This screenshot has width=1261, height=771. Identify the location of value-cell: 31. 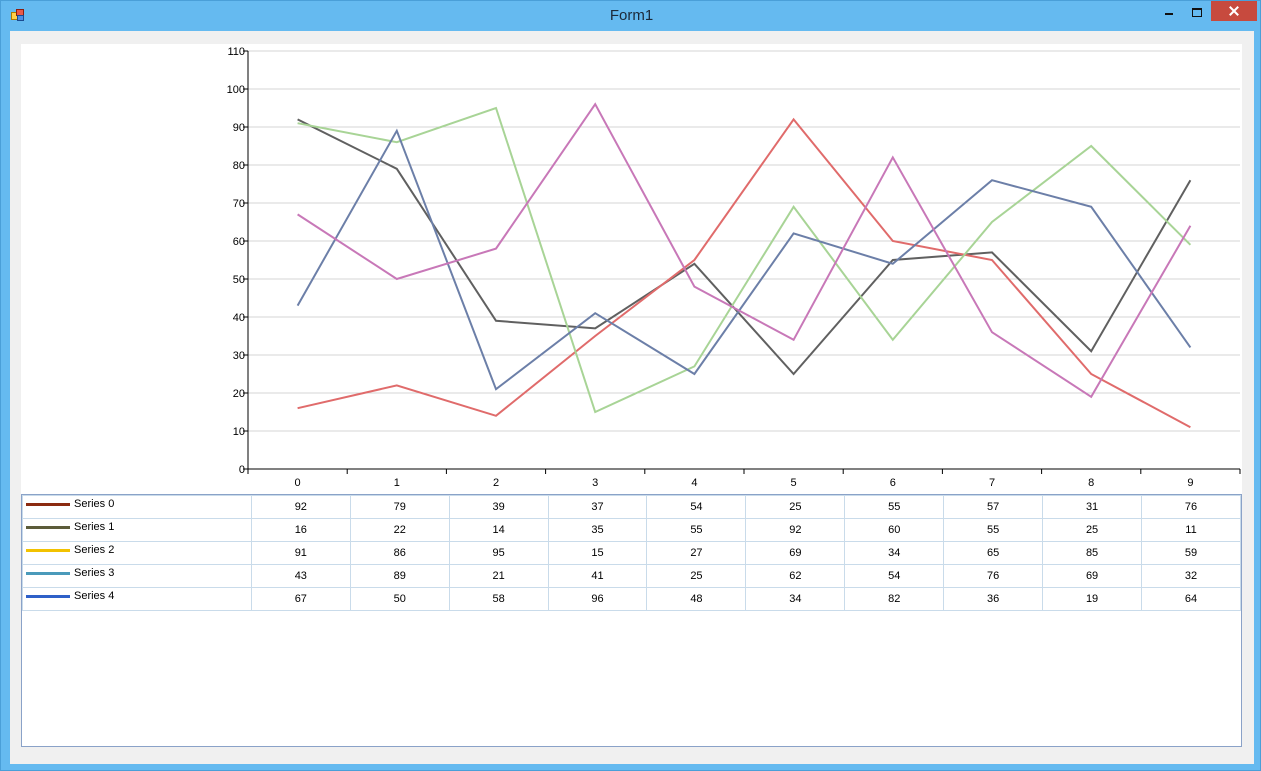
(1092, 507).